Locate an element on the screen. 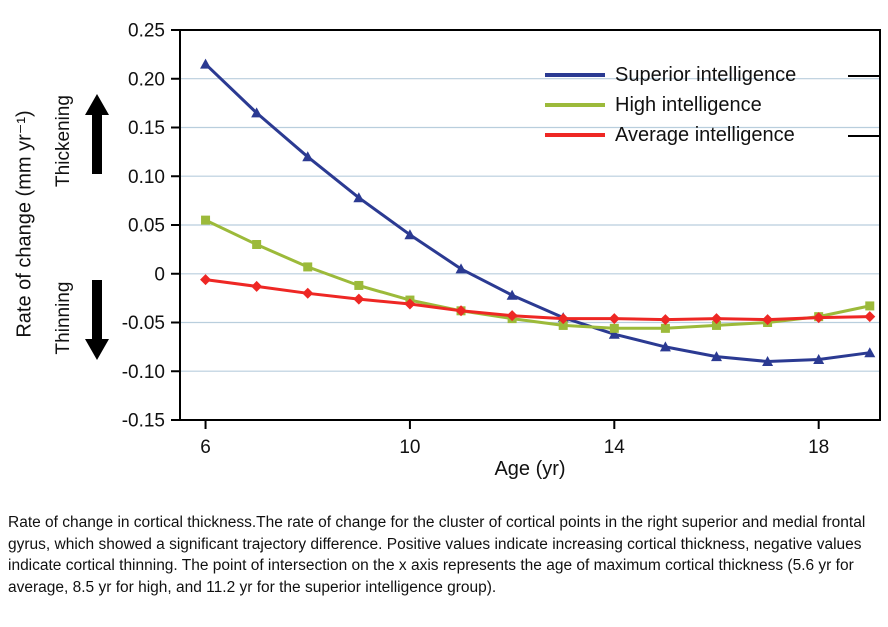 The width and height of the screenshot is (888, 627). thickening-label: Thickening is located at coordinates (63, 141).